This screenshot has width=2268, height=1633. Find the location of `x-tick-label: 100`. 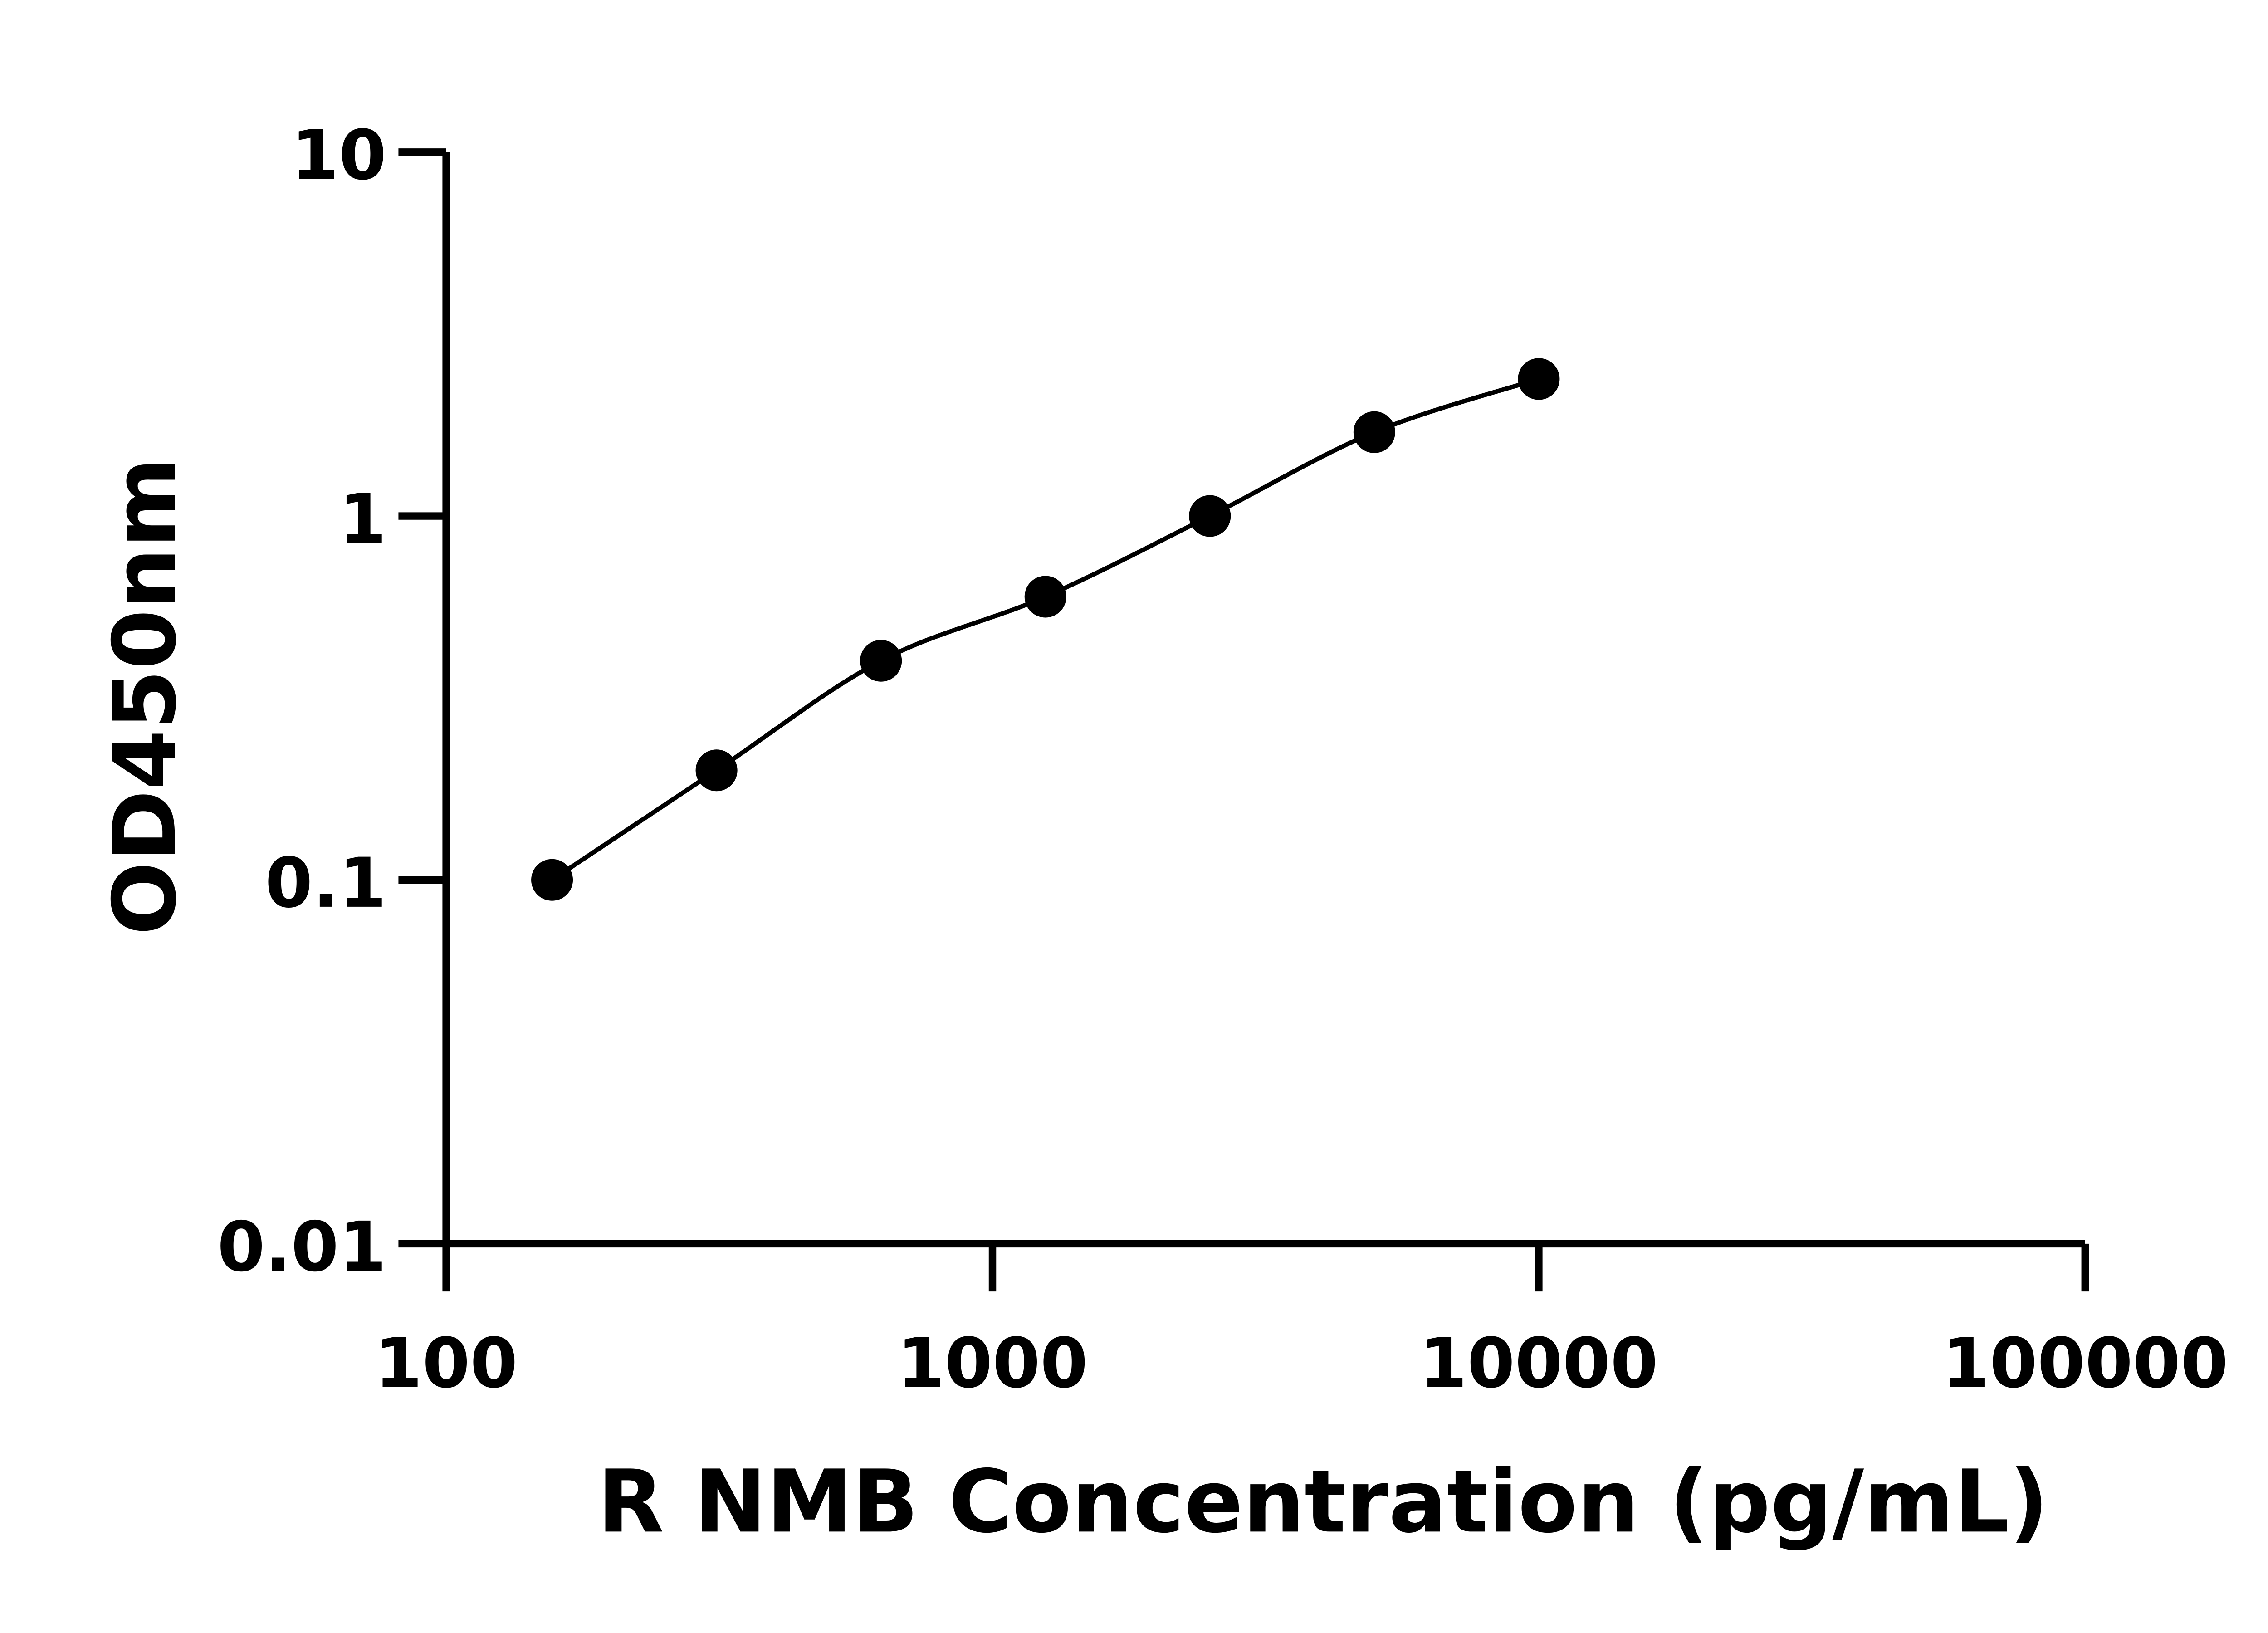

x-tick-label: 100 is located at coordinates (447, 1363).